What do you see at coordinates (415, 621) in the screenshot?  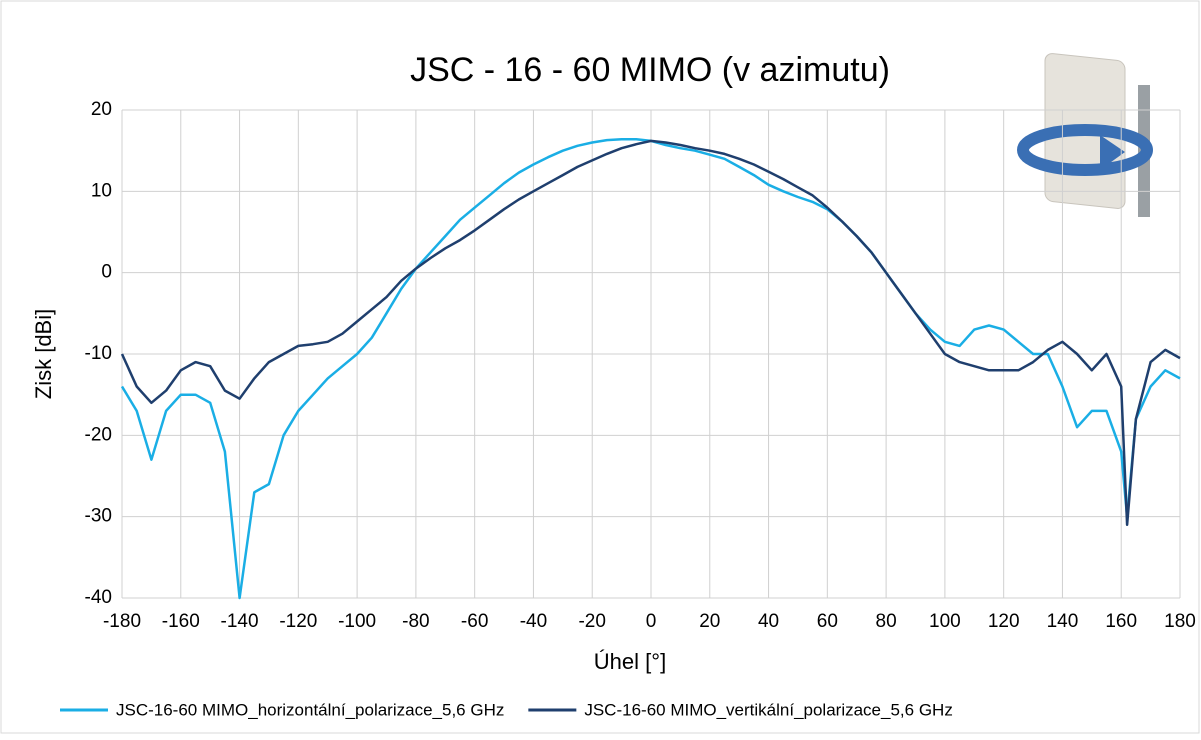 I see `x-tick-label: -80` at bounding box center [415, 621].